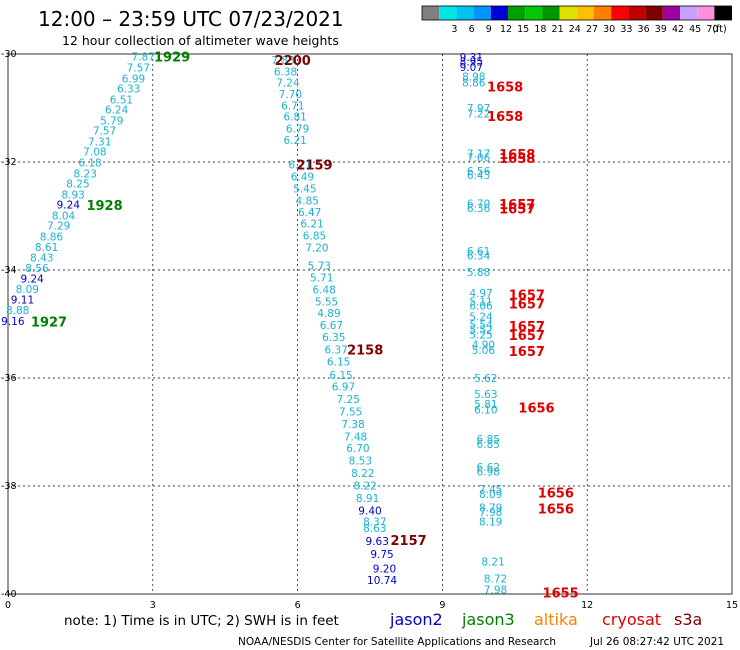  Describe the element at coordinates (409, 541) in the screenshot. I see `pass-time-label: 2157` at that location.